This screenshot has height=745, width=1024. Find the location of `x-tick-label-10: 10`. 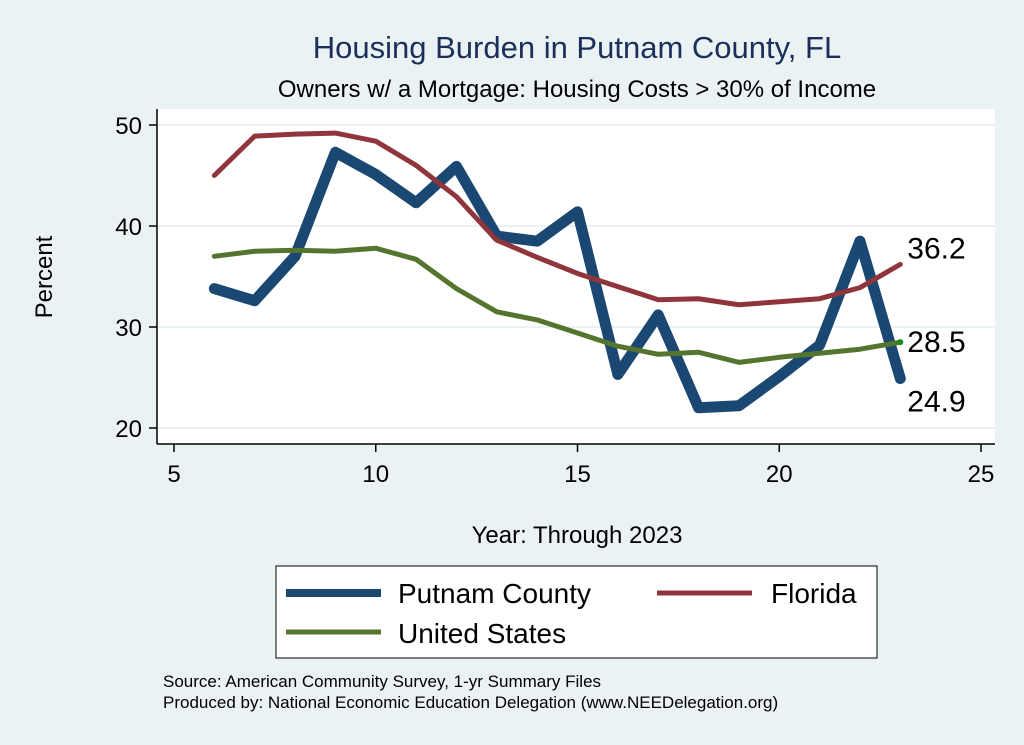

x-tick-label-10: 10 is located at coordinates (375, 474).